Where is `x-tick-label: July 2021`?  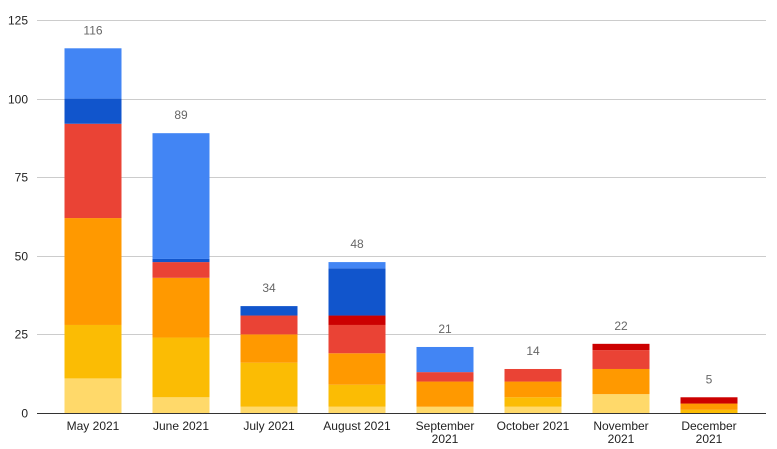
x-tick-label: July 2021 is located at coordinates (269, 426).